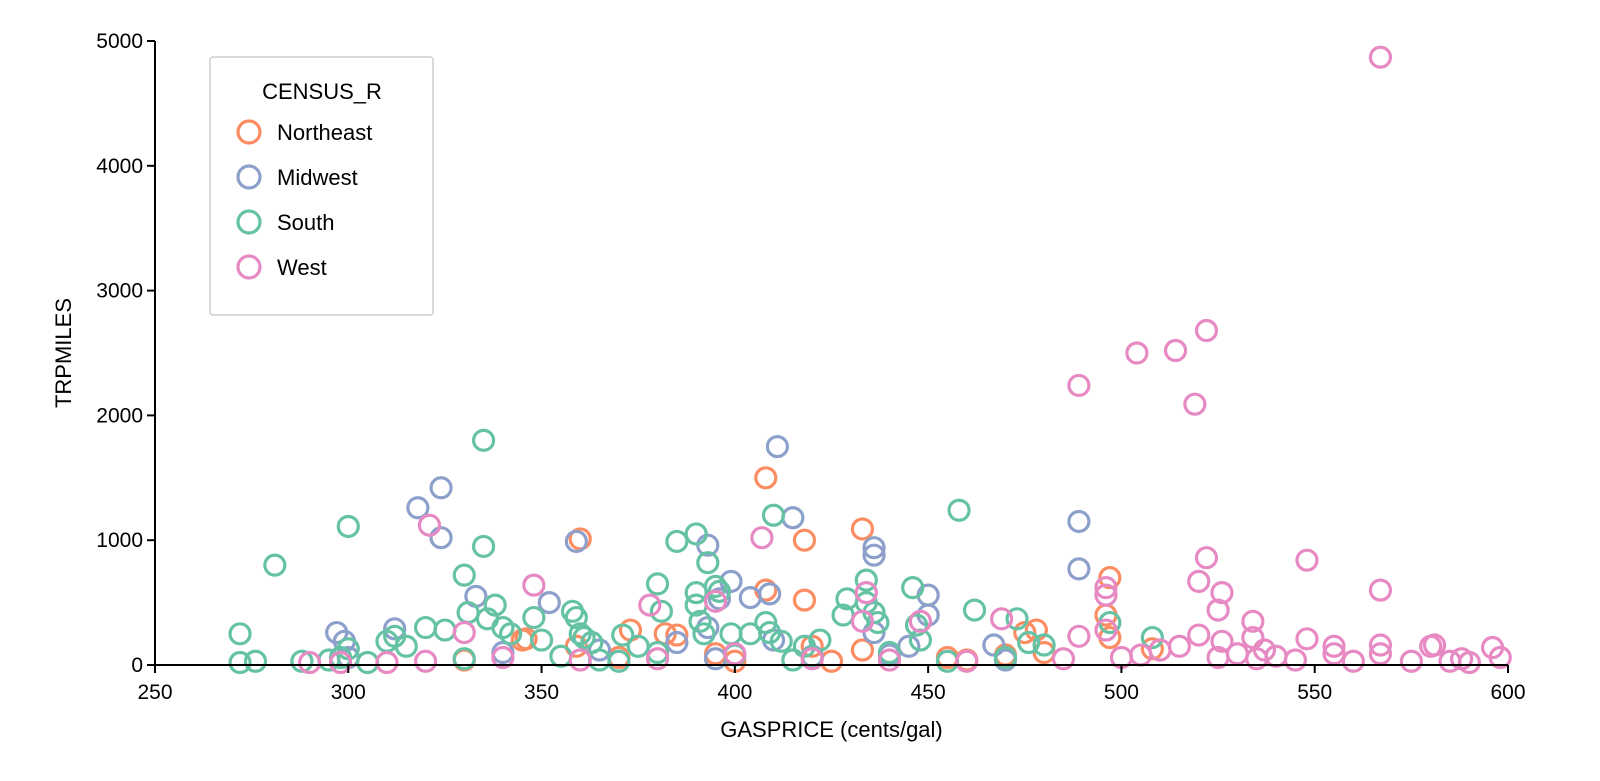 This screenshot has width=1600, height=781. I want to click on legend-item-northeast: Northeast, so click(304, 132).